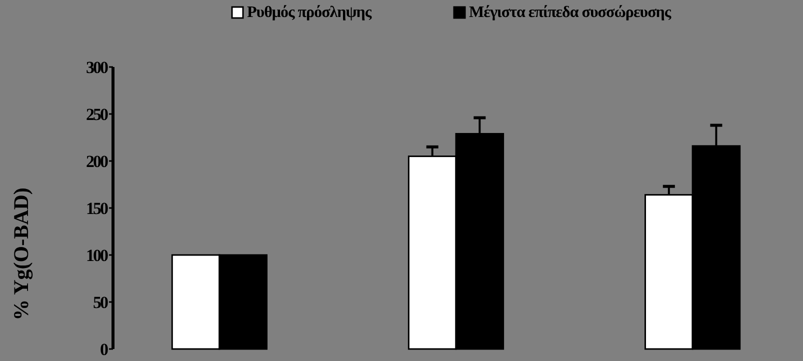 Image resolution: width=803 pixels, height=361 pixels. What do you see at coordinates (100, 302) in the screenshot?
I see `y-tick-label: 50` at bounding box center [100, 302].